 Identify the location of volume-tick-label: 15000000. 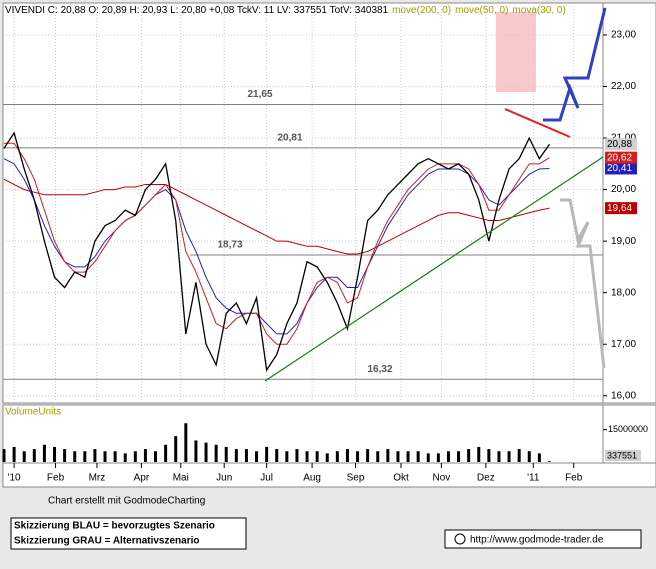
(628, 429).